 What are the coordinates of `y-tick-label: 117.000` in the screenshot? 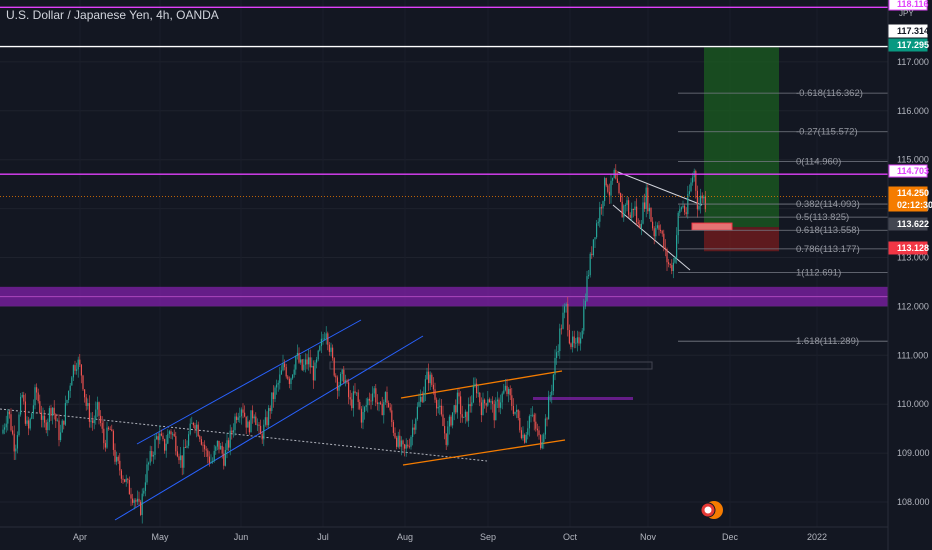 It's located at (913, 62).